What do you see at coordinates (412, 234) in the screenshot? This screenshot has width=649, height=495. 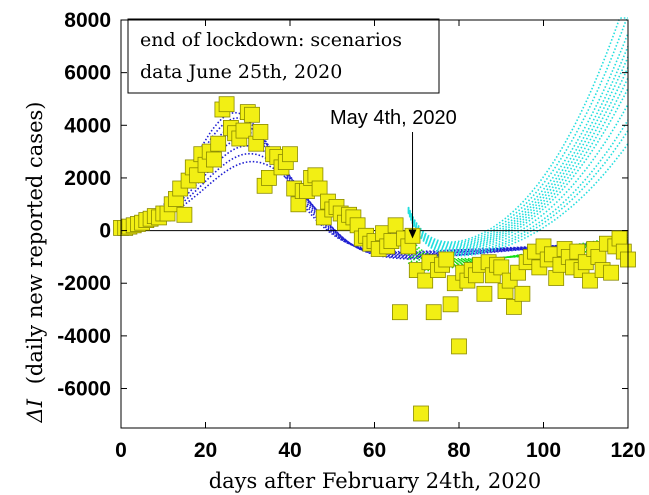 I see `annotation-arrow-head` at bounding box center [412, 234].